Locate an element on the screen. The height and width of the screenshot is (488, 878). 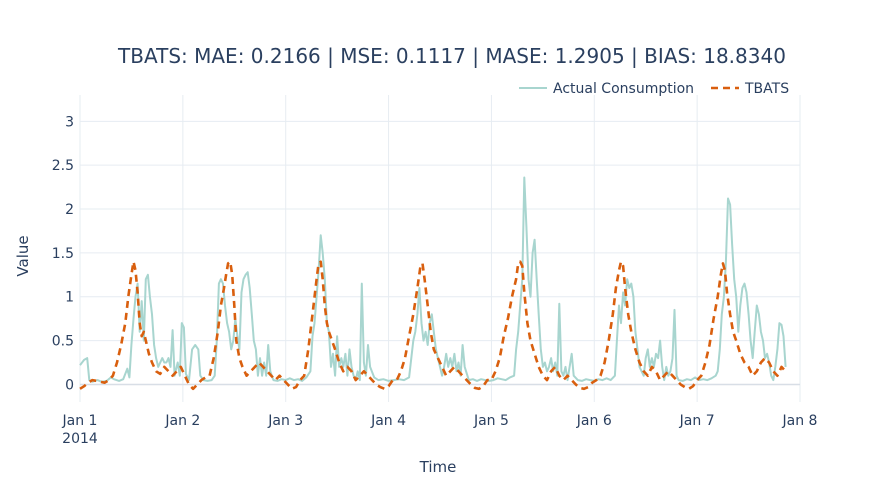
y-tick-label: 0.5 is located at coordinates (63, 342).